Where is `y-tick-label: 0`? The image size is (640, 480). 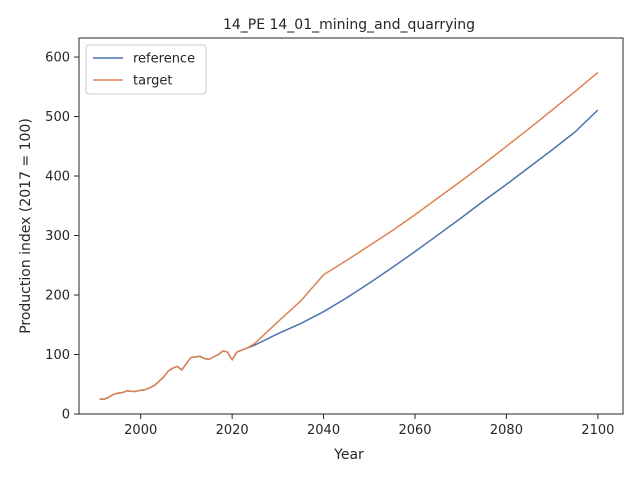
y-tick-label: 0 is located at coordinates (66, 415).